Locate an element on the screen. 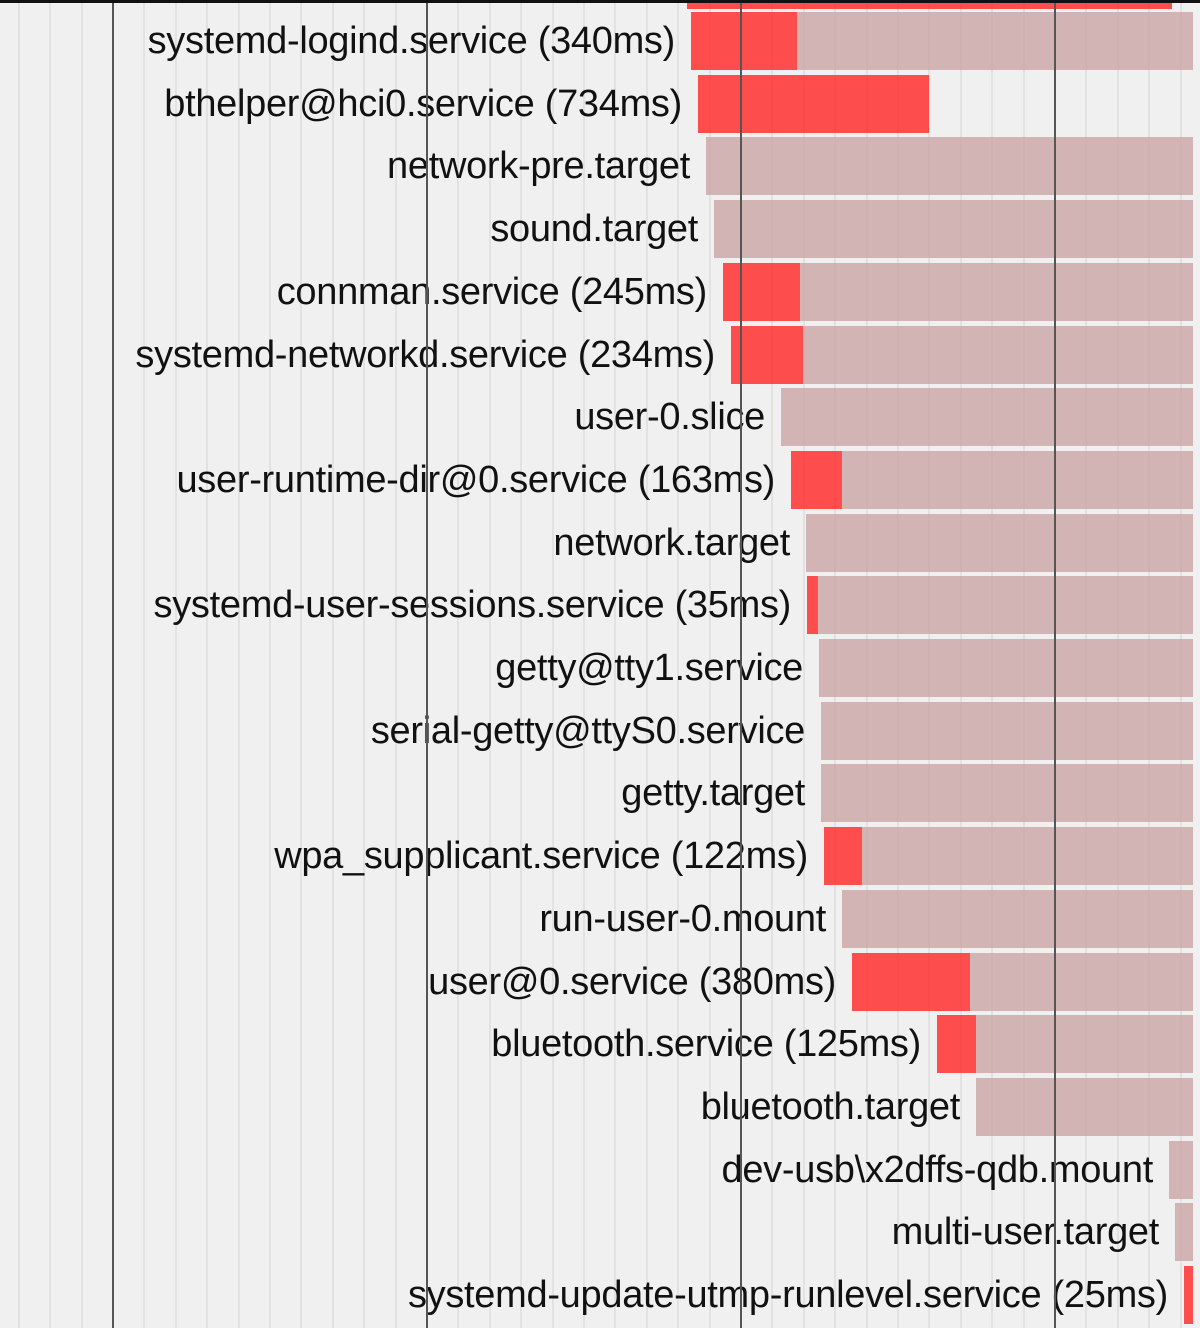 The image size is (1200, 1338). unit-label: systemd-logind.service (340ms) is located at coordinates (411, 41).